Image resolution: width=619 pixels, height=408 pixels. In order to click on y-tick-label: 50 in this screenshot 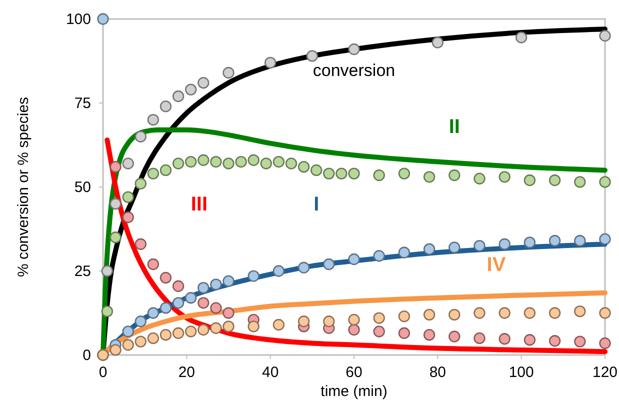, I will do `click(82, 187)`.